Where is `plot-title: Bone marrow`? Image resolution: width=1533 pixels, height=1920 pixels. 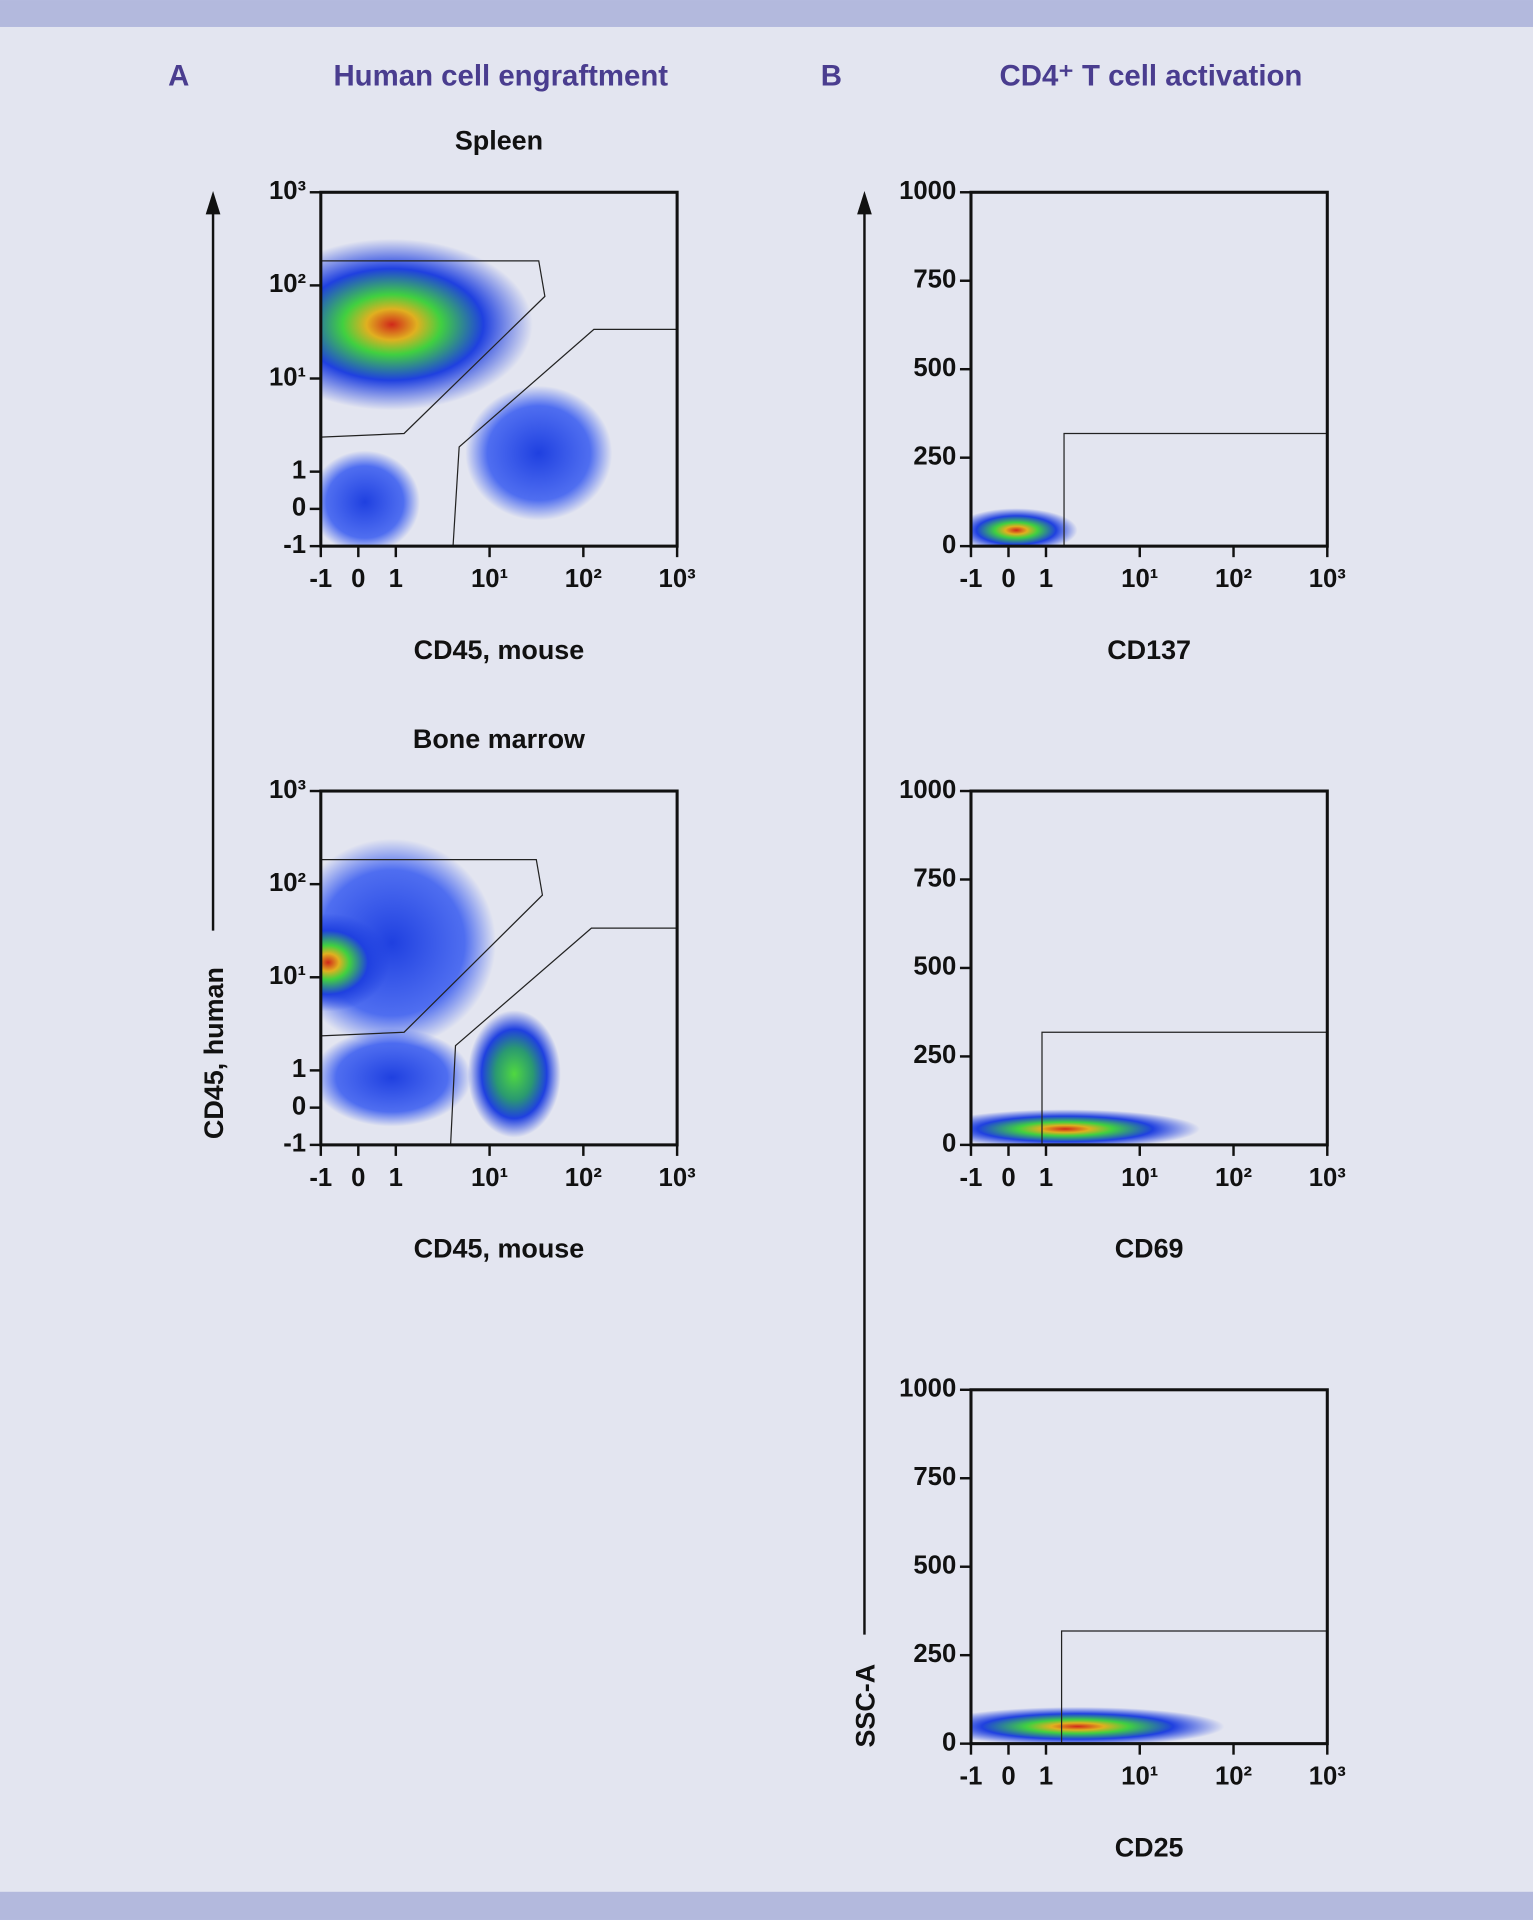
plot-title: Bone marrow is located at coordinates (499, 739).